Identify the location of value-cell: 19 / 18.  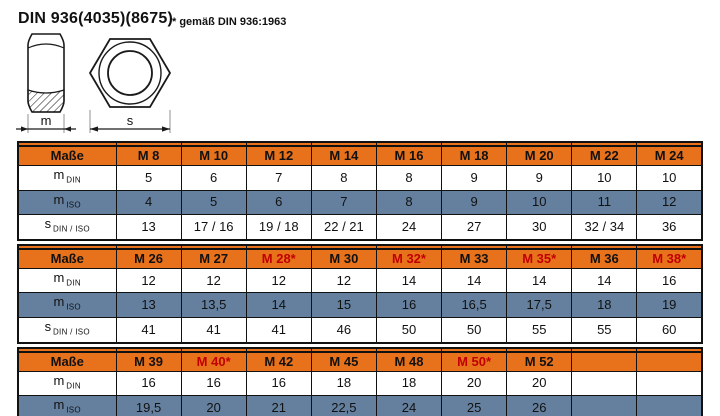
(278, 227).